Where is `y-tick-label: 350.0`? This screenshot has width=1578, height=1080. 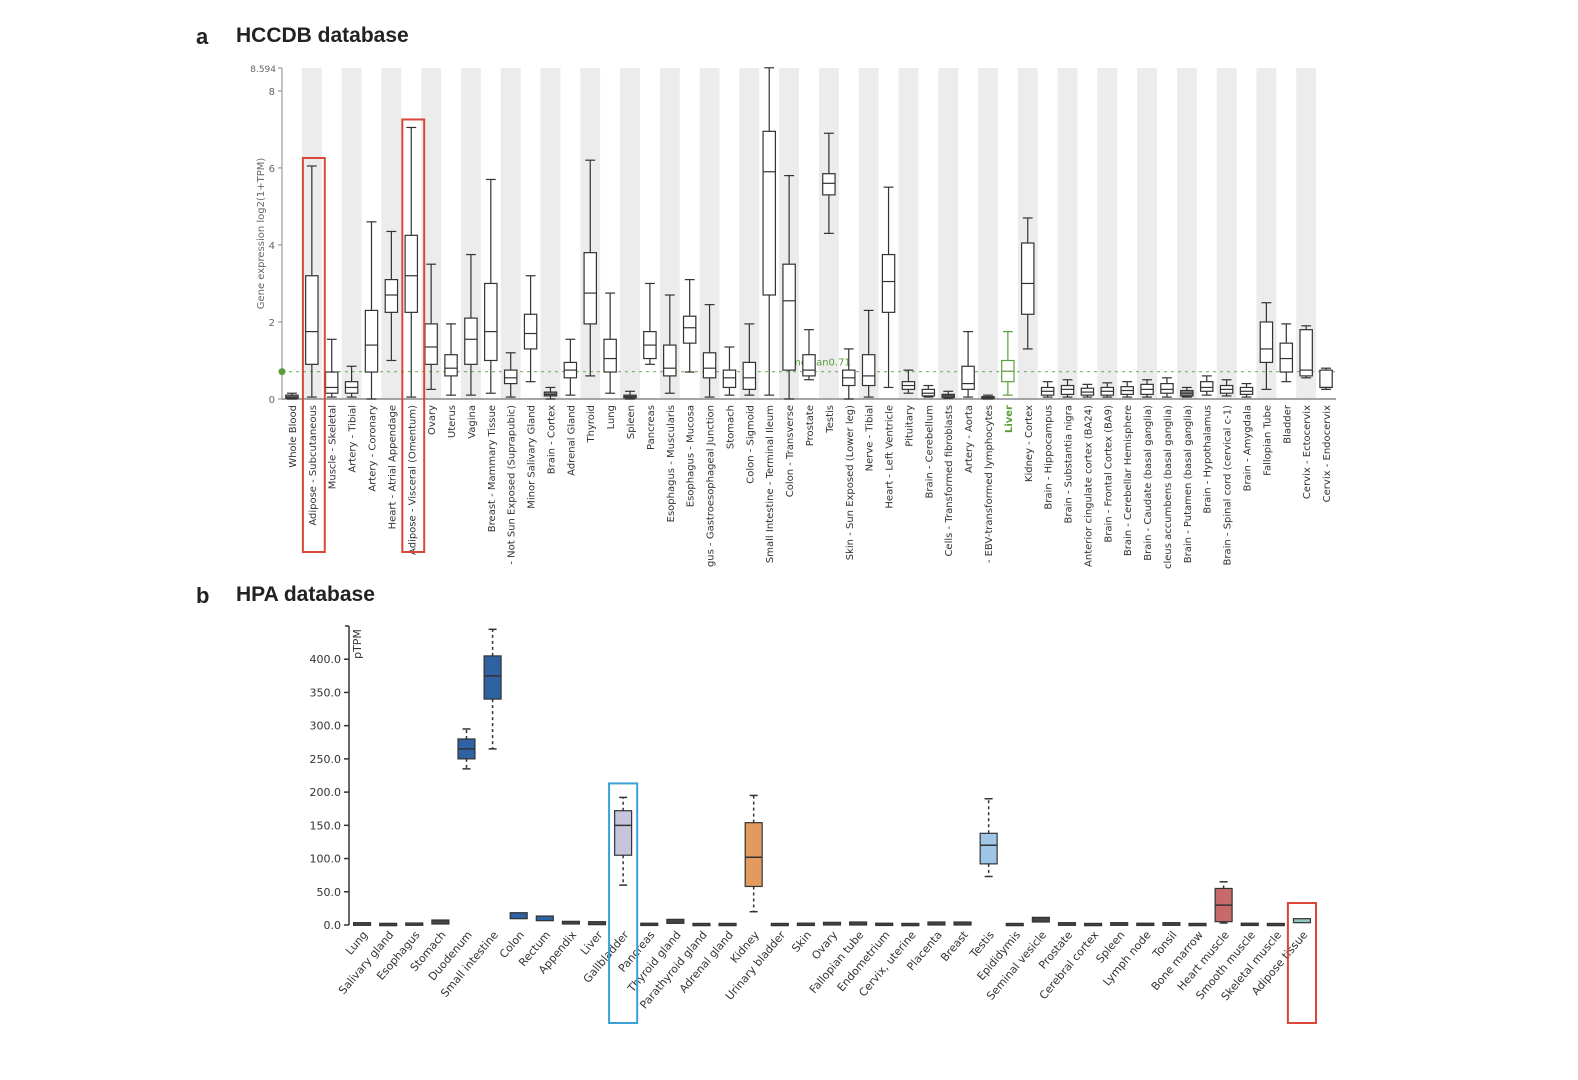 y-tick-label: 350.0 is located at coordinates (326, 692).